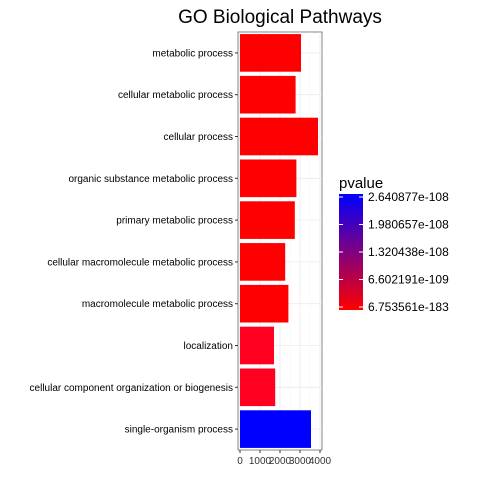 The image size is (480, 480). I want to click on category-label: organic substance metabolic process, so click(150, 179).